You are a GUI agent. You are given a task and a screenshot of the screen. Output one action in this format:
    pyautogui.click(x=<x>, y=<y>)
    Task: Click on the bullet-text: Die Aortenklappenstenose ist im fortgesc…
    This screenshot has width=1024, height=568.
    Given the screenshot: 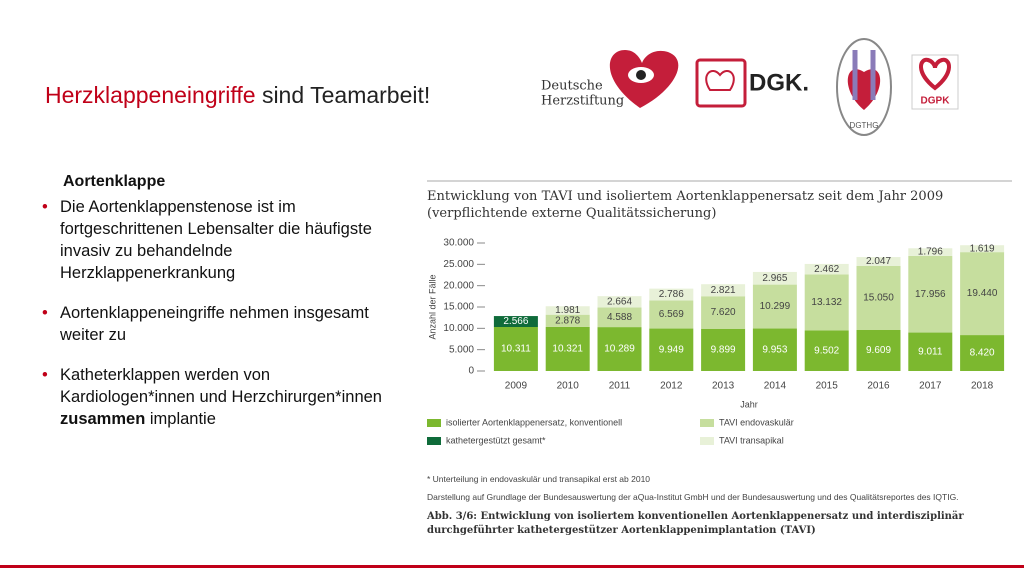 What is the action you would take?
    pyautogui.click(x=216, y=240)
    